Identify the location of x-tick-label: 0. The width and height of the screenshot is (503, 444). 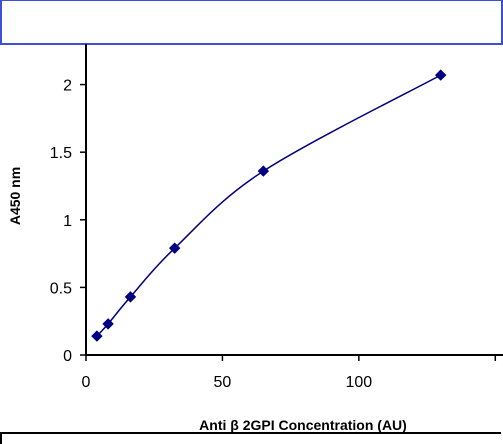
(86, 382).